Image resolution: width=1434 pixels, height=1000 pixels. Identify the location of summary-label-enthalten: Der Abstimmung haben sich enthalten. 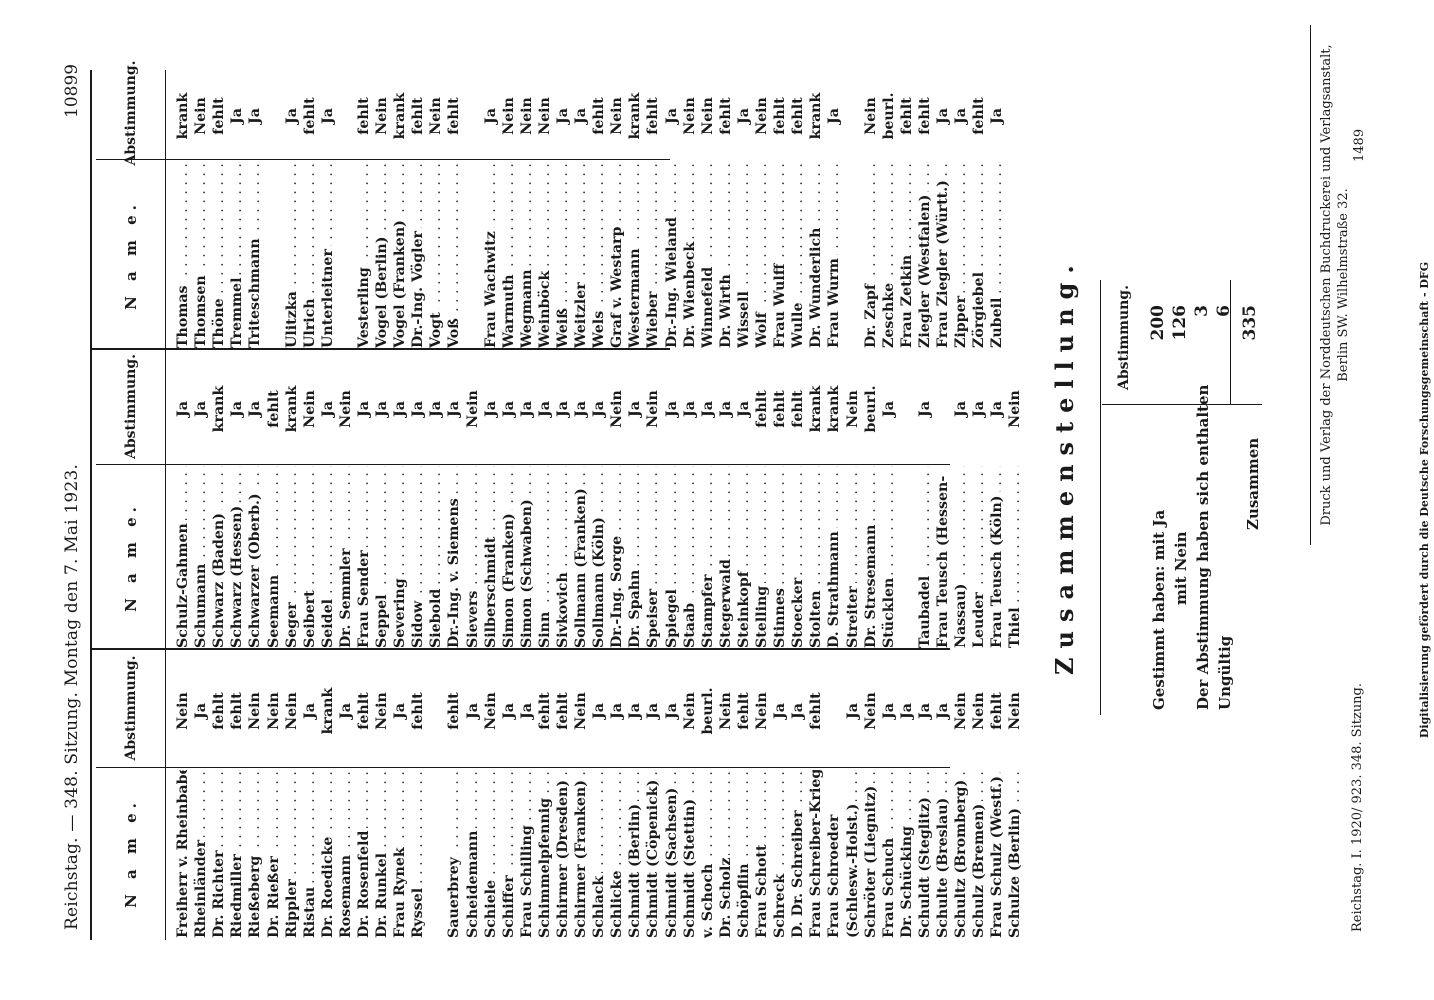
(1203, 547).